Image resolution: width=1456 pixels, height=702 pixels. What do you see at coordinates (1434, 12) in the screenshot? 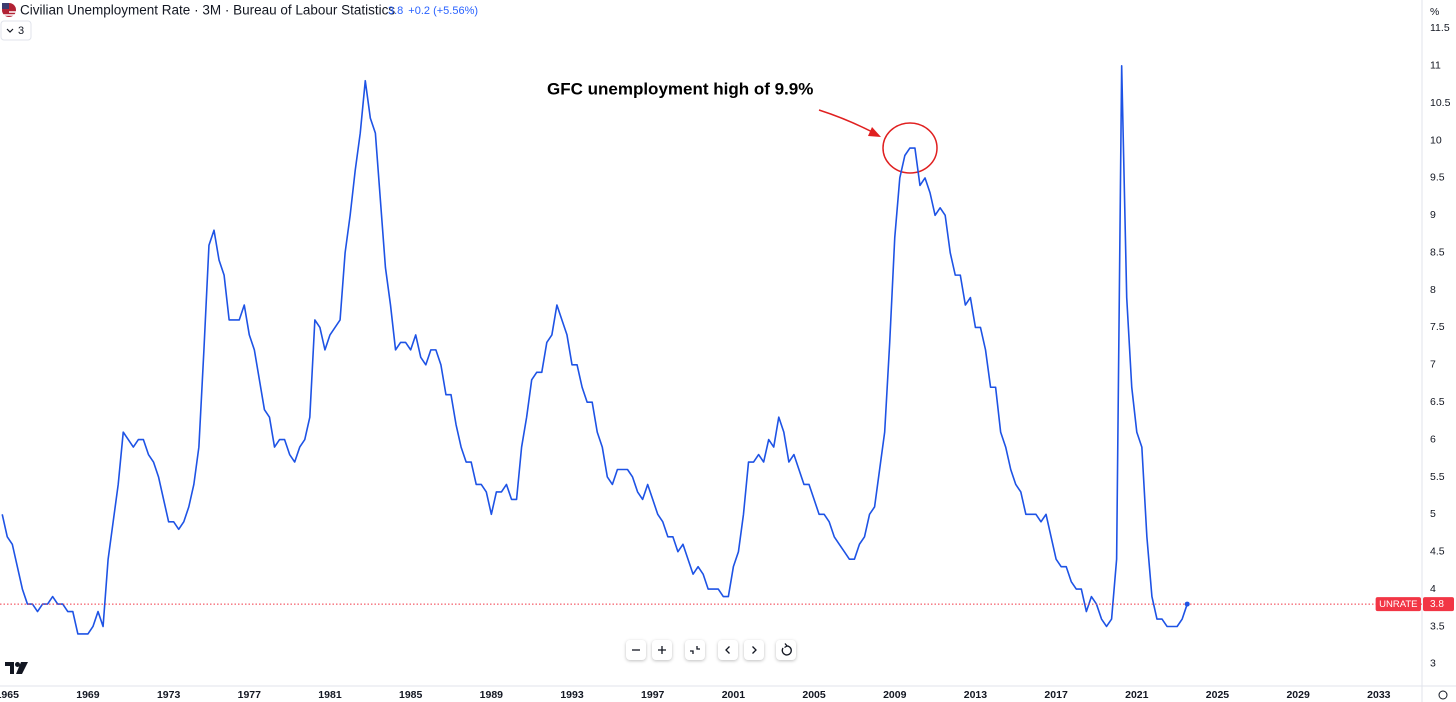
I see `y-unit: %` at bounding box center [1434, 12].